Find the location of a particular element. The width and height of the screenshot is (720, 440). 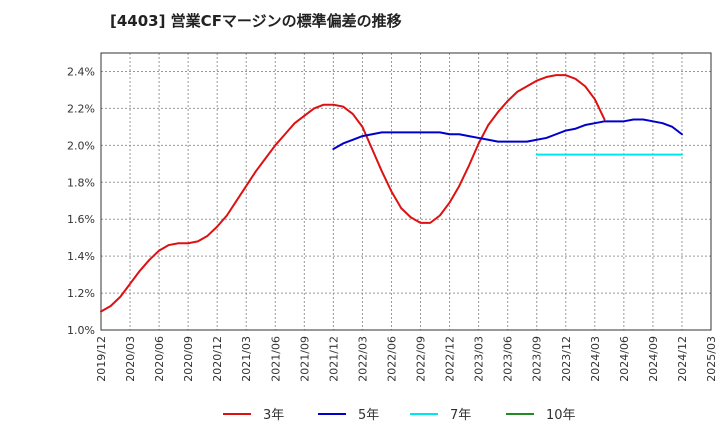

x-tick-label: 2020/06 is located at coordinates (159, 359).